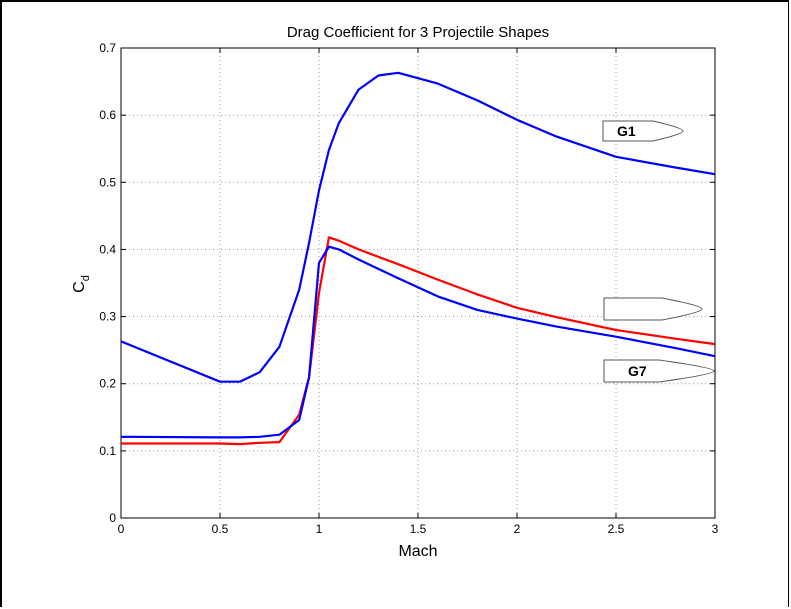 This screenshot has width=791, height=609. I want to click on y-tick-label: 0.5, so click(107, 182).